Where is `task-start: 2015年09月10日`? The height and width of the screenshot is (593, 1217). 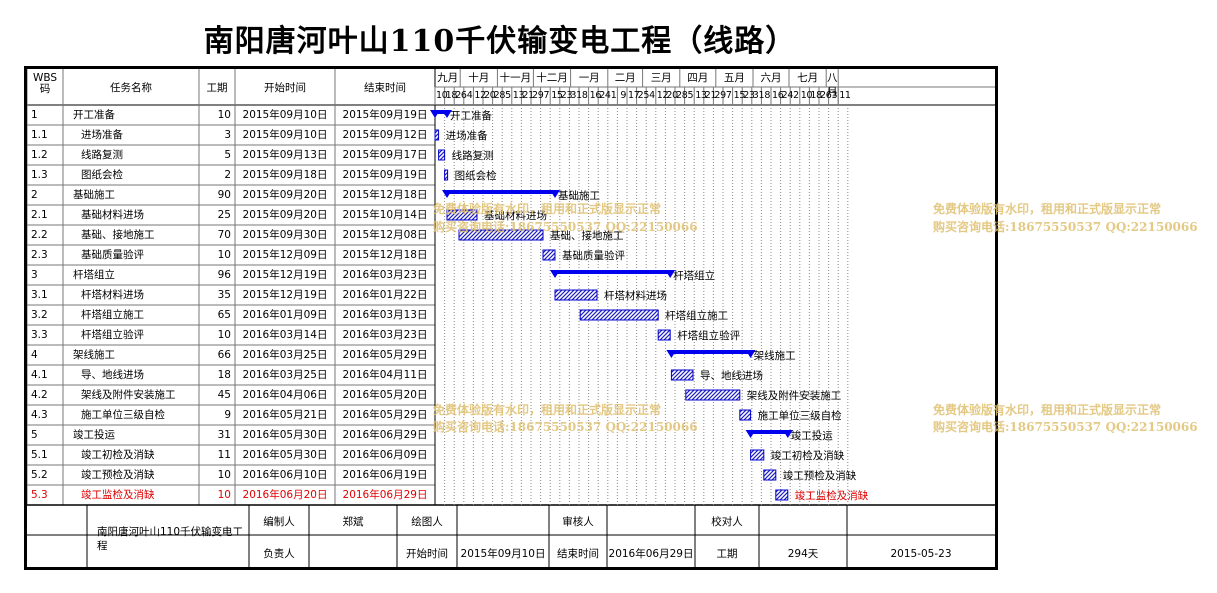 task-start: 2015年09月10日 is located at coordinates (285, 135).